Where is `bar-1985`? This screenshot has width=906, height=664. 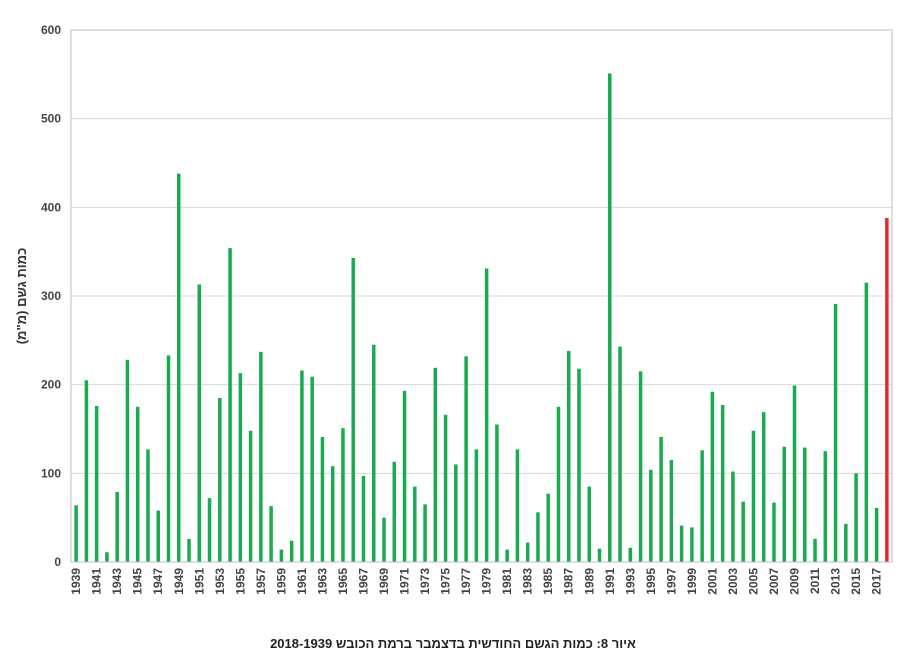
bar-1985 is located at coordinates (548, 527).